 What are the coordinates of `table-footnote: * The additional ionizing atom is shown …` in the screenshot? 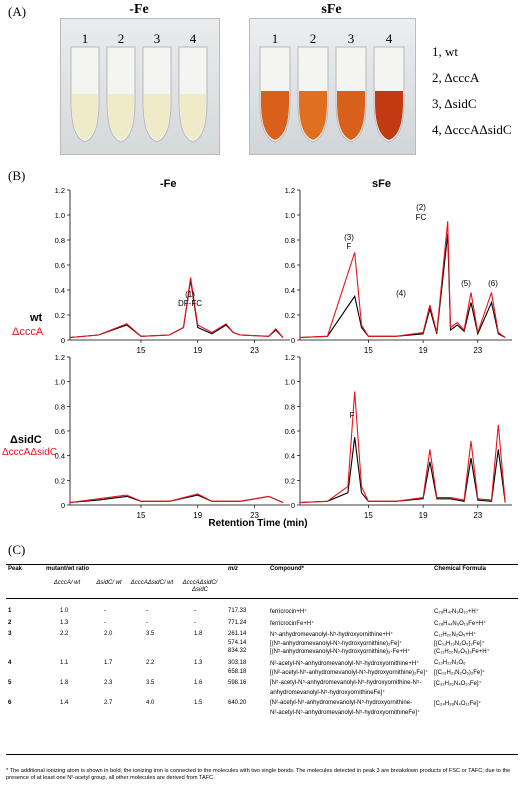 It's located at (258, 775).